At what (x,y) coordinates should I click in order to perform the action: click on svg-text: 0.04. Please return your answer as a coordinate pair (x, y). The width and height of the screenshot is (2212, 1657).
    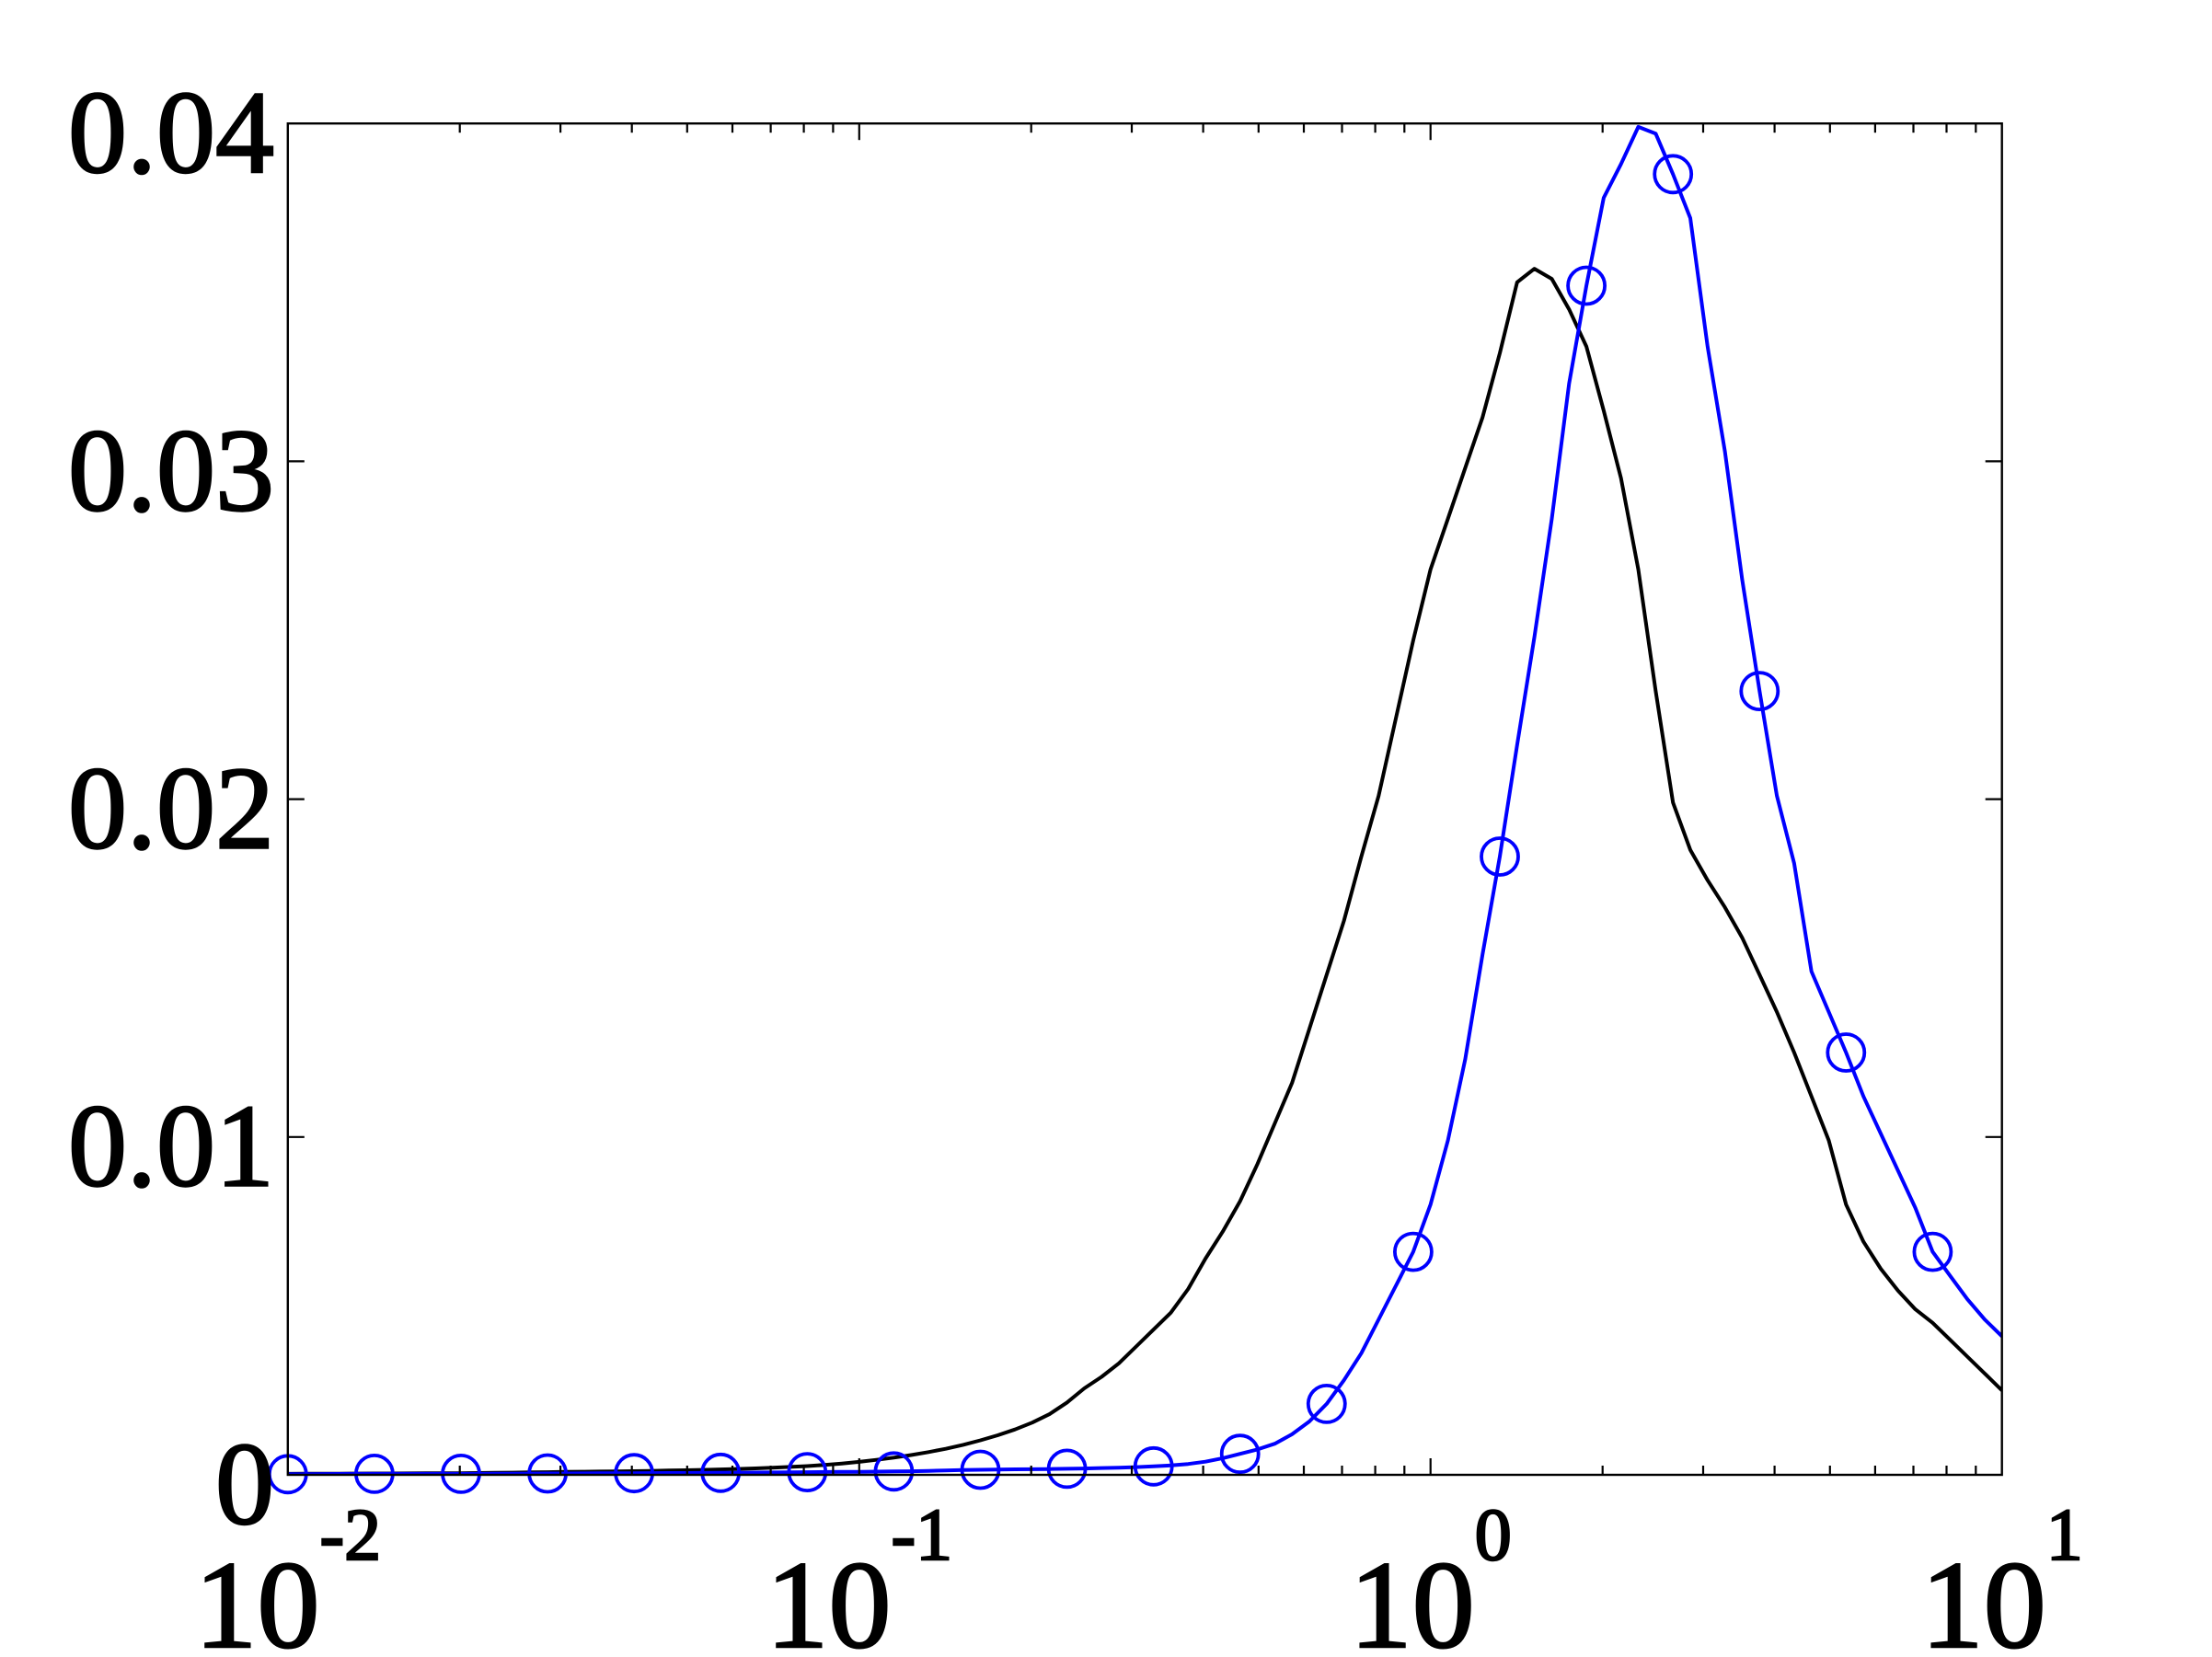
    Looking at the image, I should click on (171, 132).